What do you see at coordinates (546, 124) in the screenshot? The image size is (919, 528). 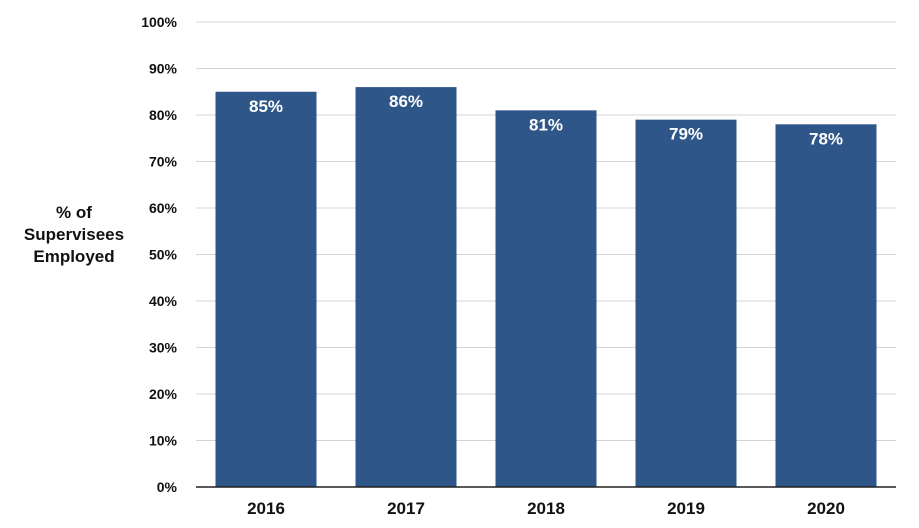 I see `data-label: 81%` at bounding box center [546, 124].